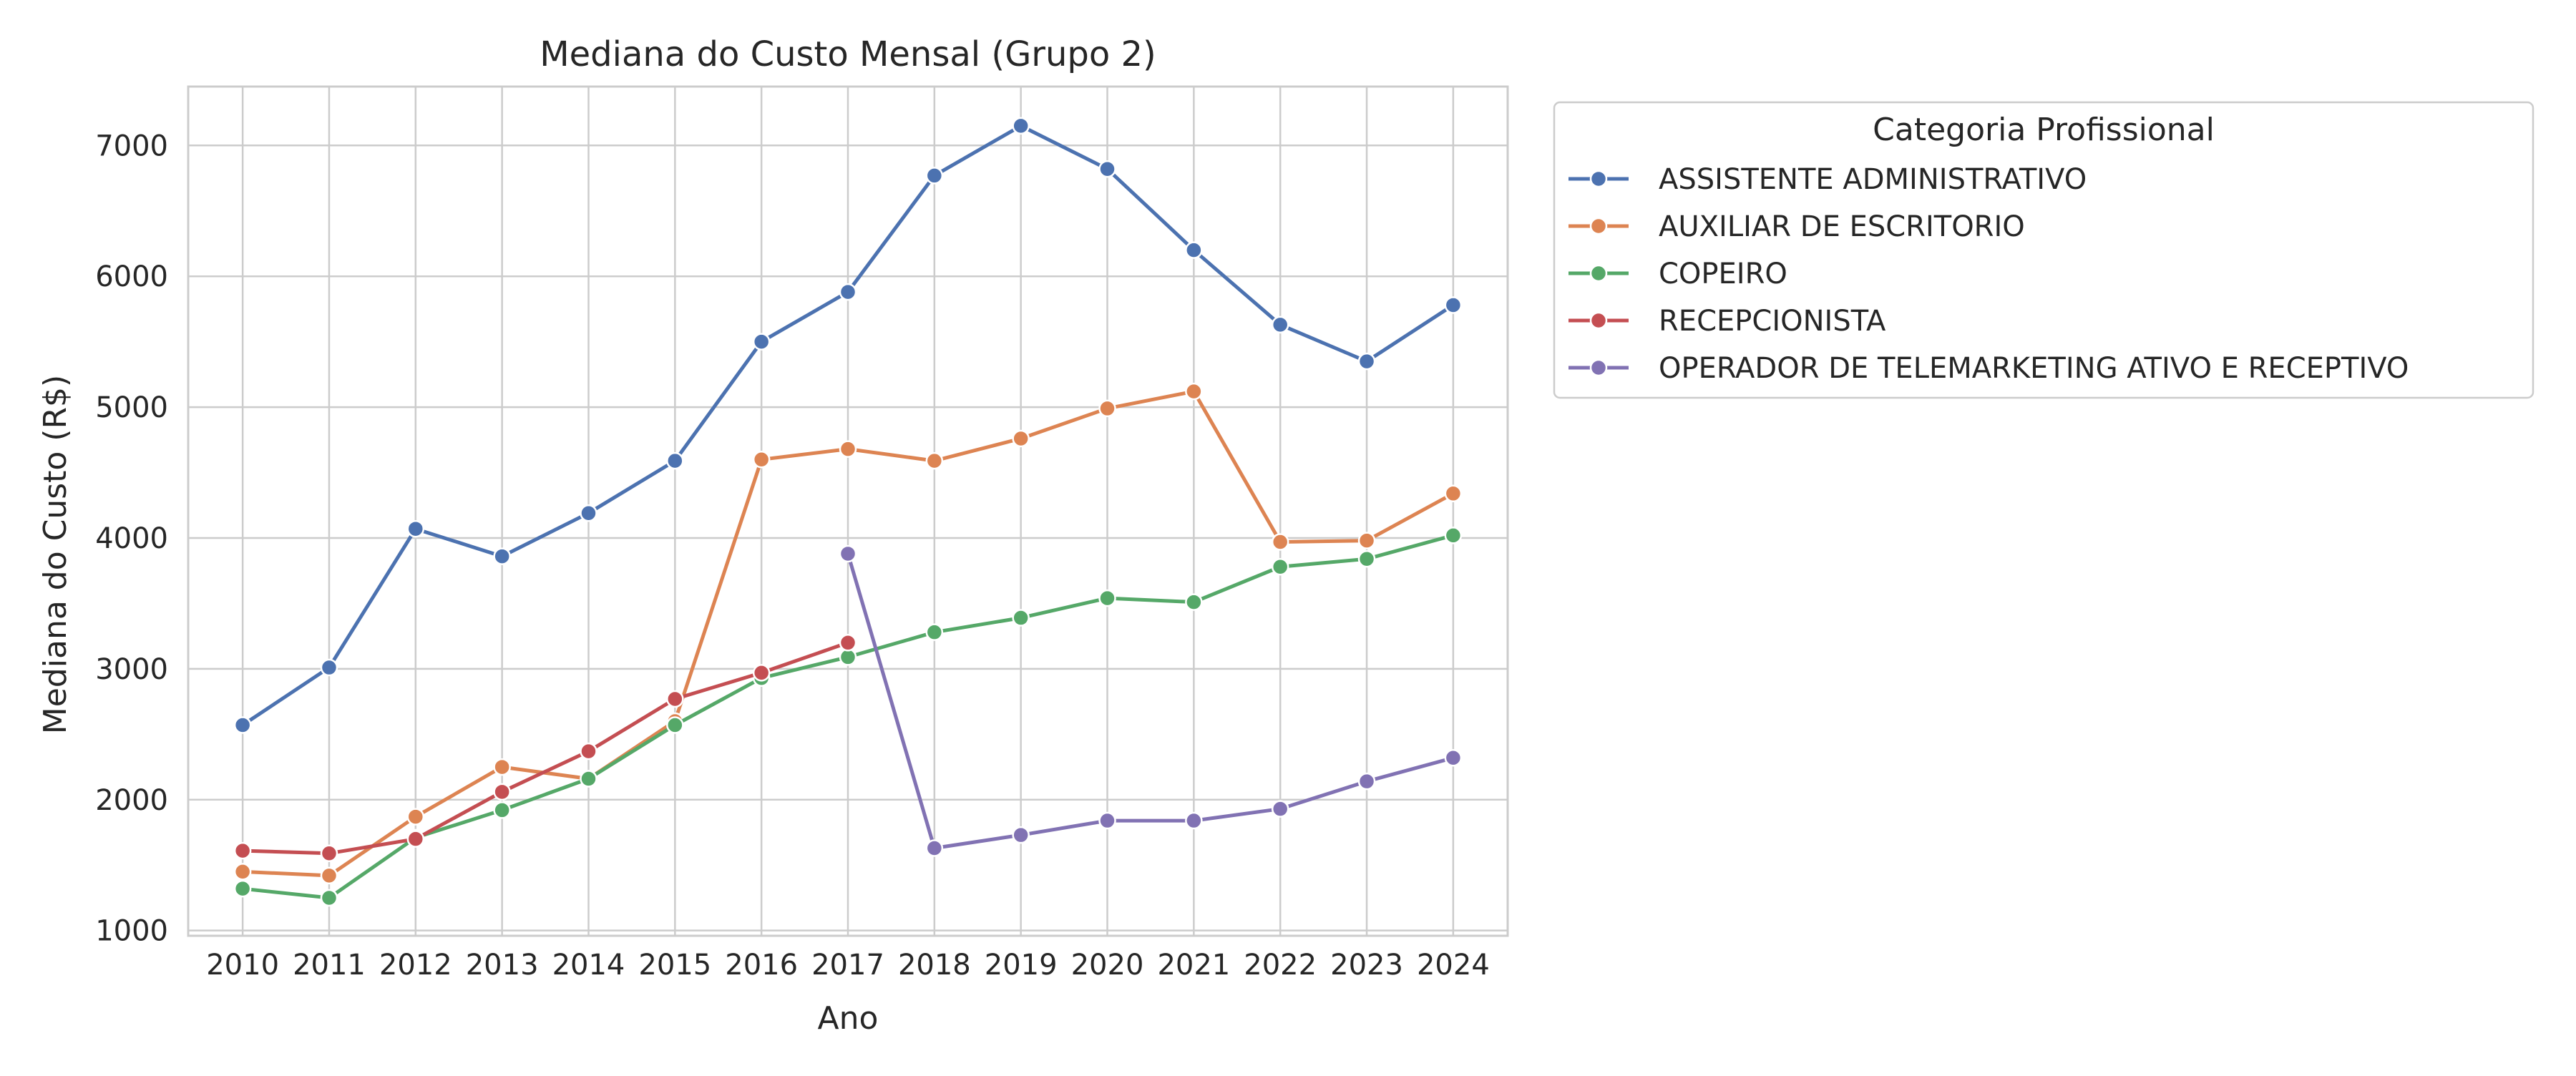 The height and width of the screenshot is (1076, 2576). What do you see at coordinates (1723, 274) in the screenshot?
I see `legend-label: COPEIRO` at bounding box center [1723, 274].